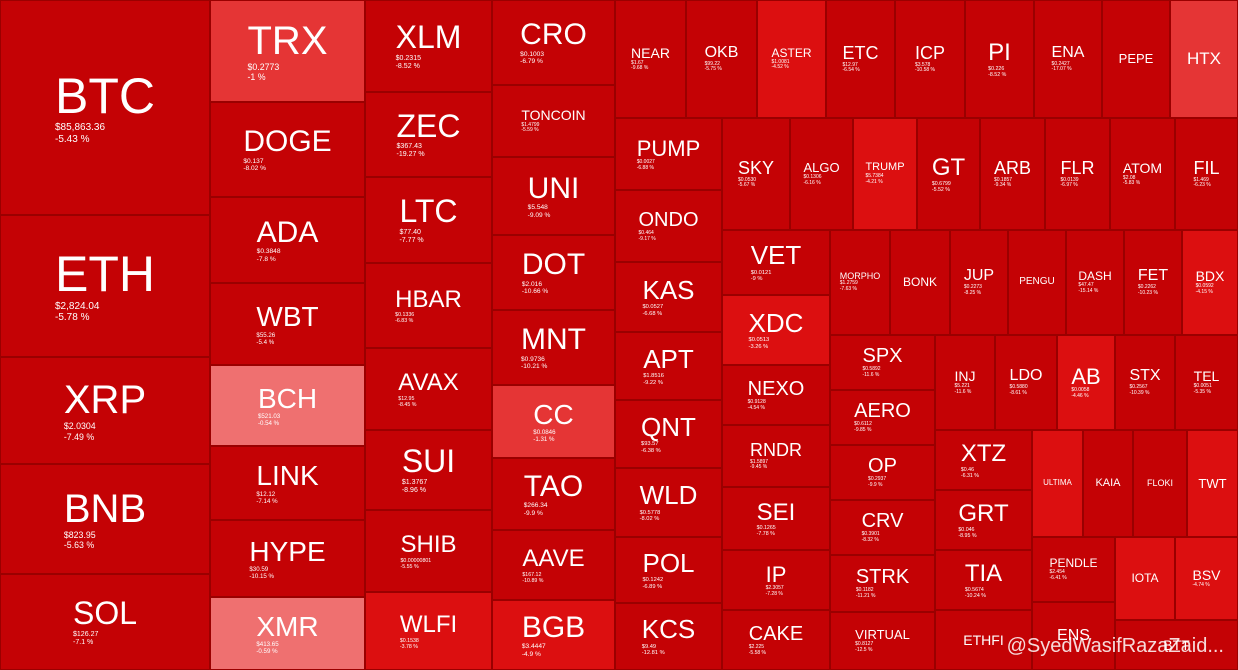 The width and height of the screenshot is (1238, 670). What do you see at coordinates (756, 173) in the screenshot?
I see `tile-content: SKY $0.0530 -5.67 %` at bounding box center [756, 173].